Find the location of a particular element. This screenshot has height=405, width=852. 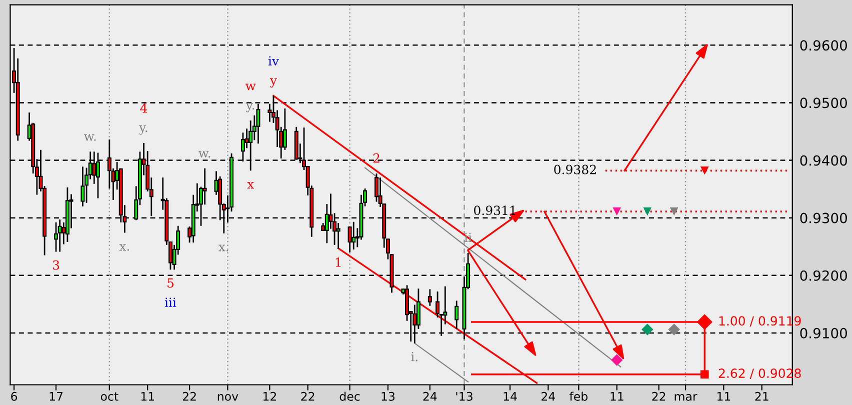

annotation: 3 is located at coordinates (56, 265).